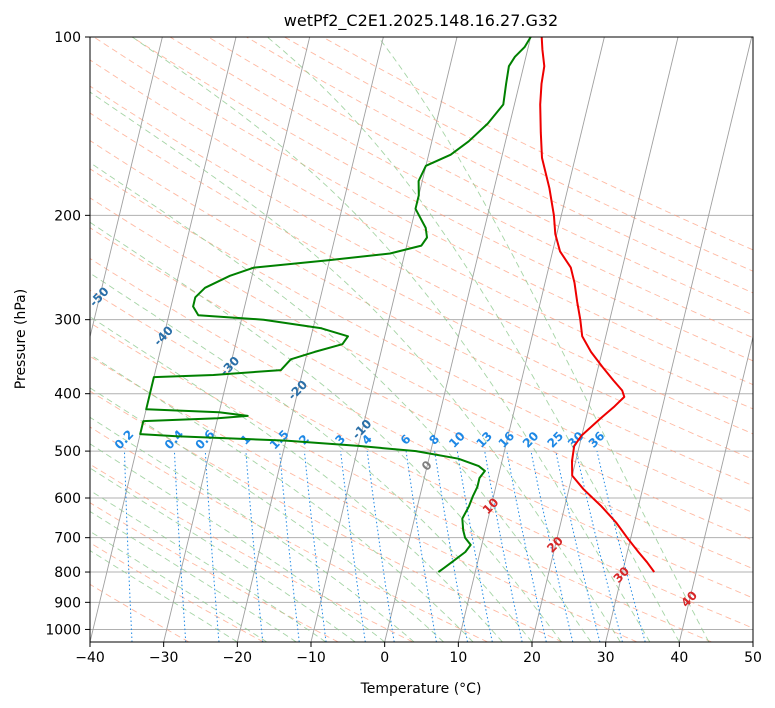 The image size is (775, 708). Describe the element at coordinates (507, 440) in the screenshot. I see `mixing-ratio-label: 16` at that location.